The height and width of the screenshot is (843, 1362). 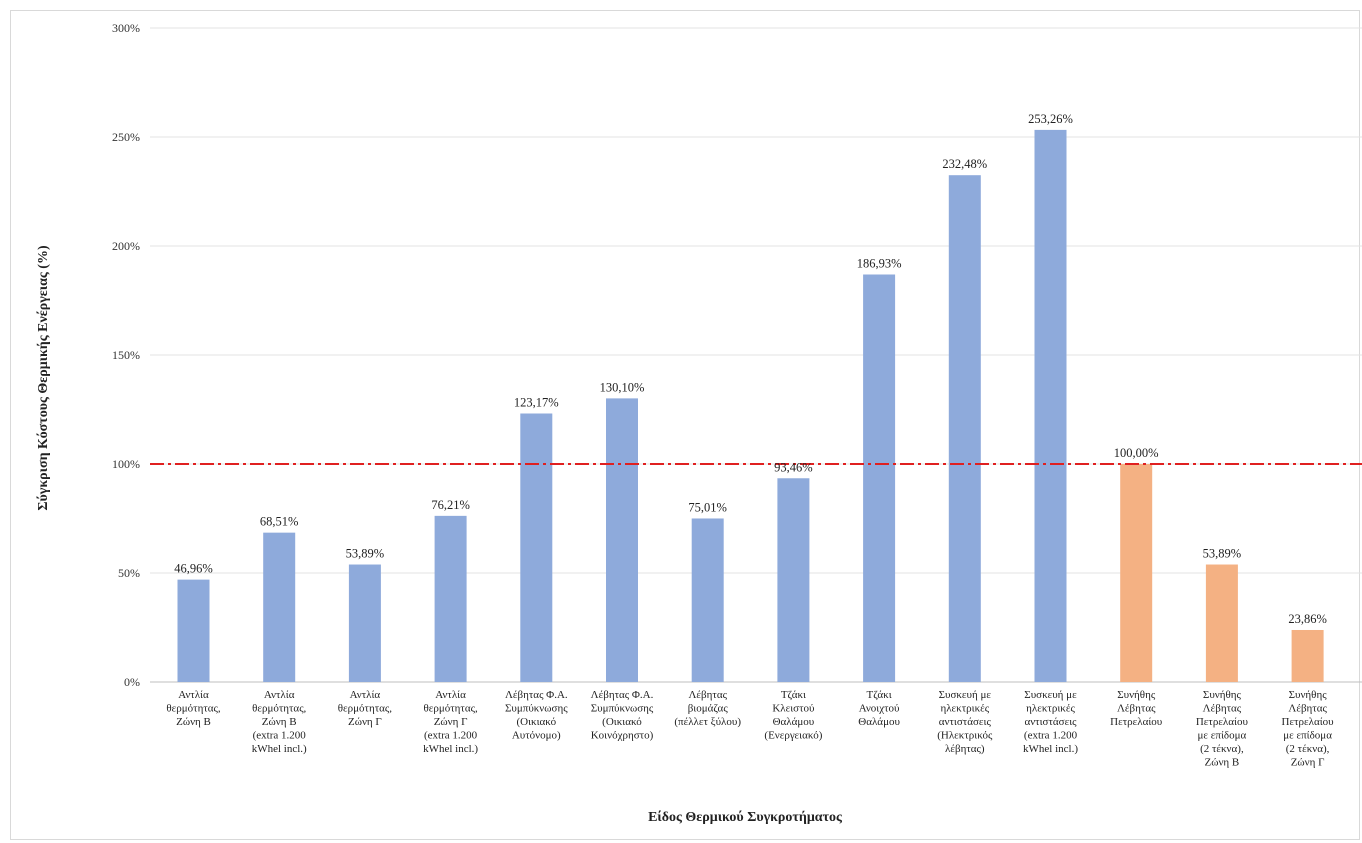 What do you see at coordinates (193, 708) in the screenshot?
I see `category-label: Αντλία θερμότητας, Ζώνη Β` at bounding box center [193, 708].